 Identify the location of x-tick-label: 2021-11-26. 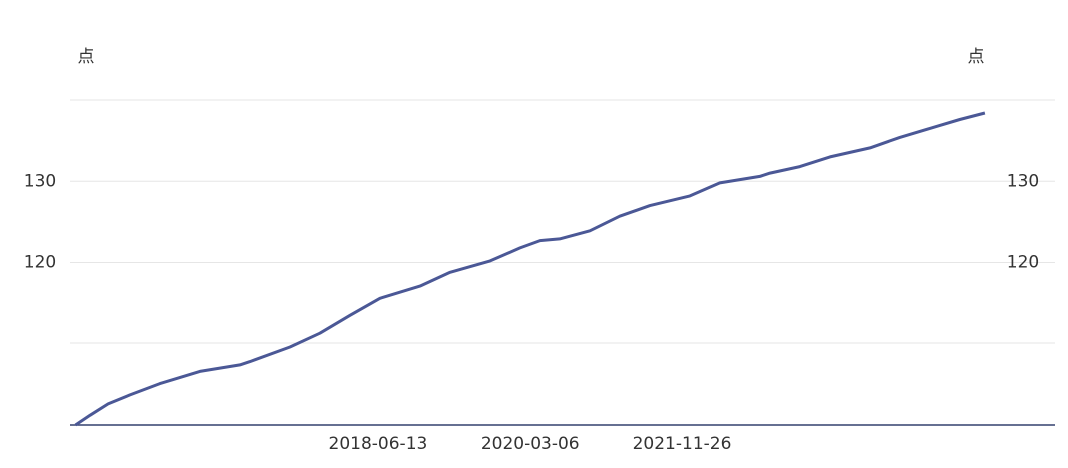
(682, 444).